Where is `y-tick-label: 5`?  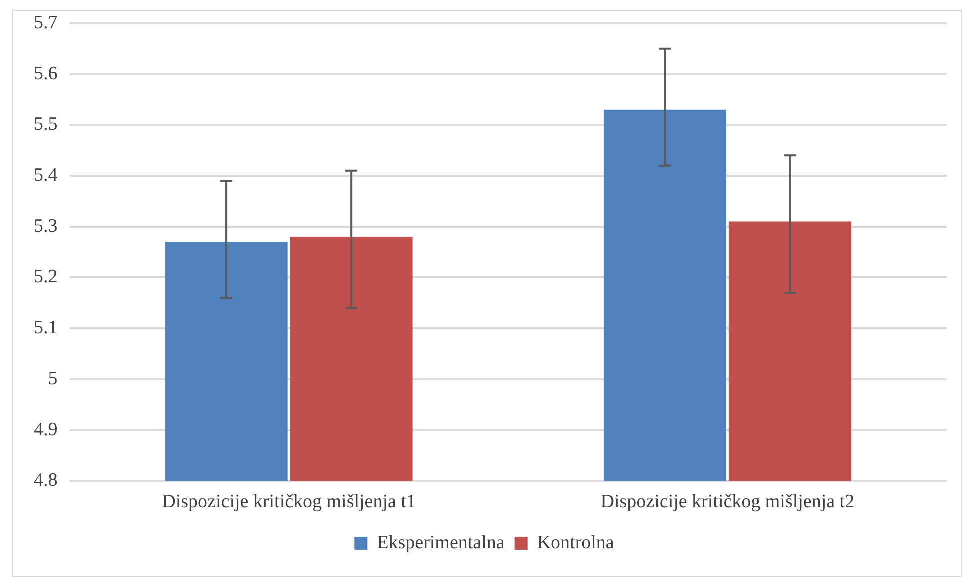
y-tick-label: 5 is located at coordinates (53, 379).